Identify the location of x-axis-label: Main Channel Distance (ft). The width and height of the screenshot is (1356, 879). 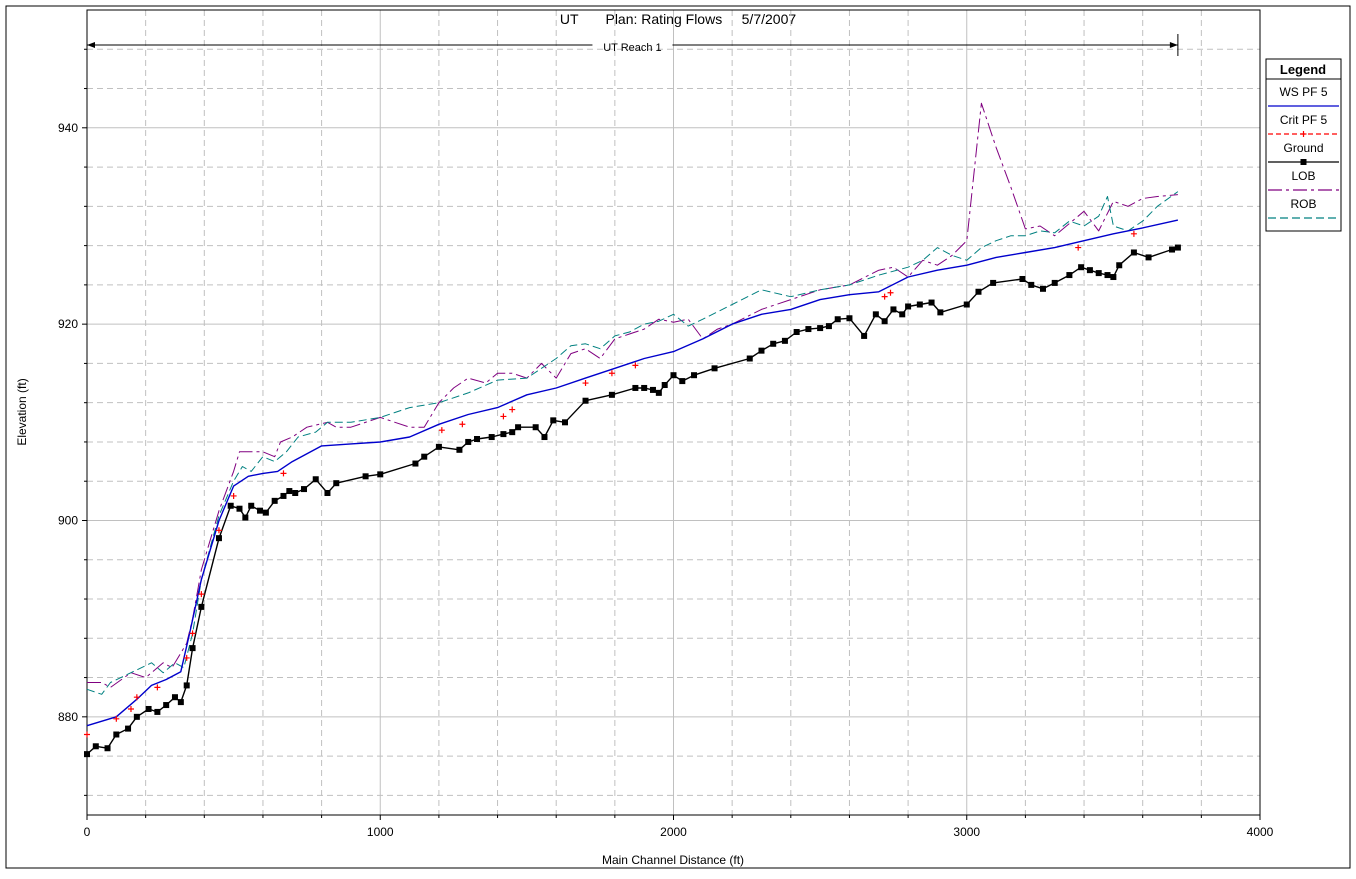
(673, 860).